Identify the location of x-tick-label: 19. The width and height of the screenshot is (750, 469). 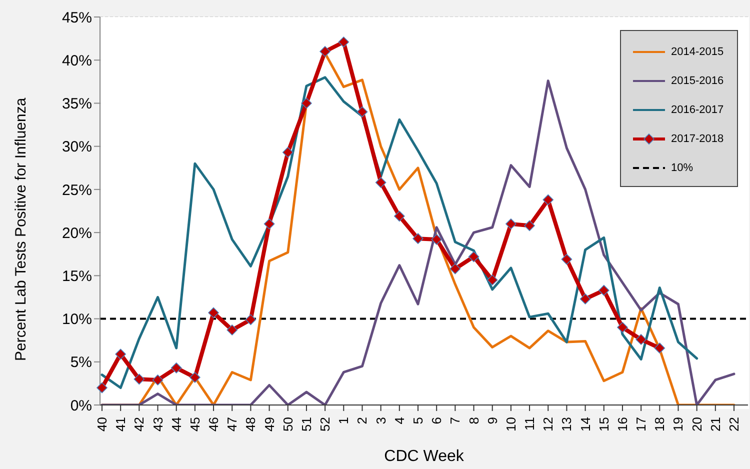
(678, 424).